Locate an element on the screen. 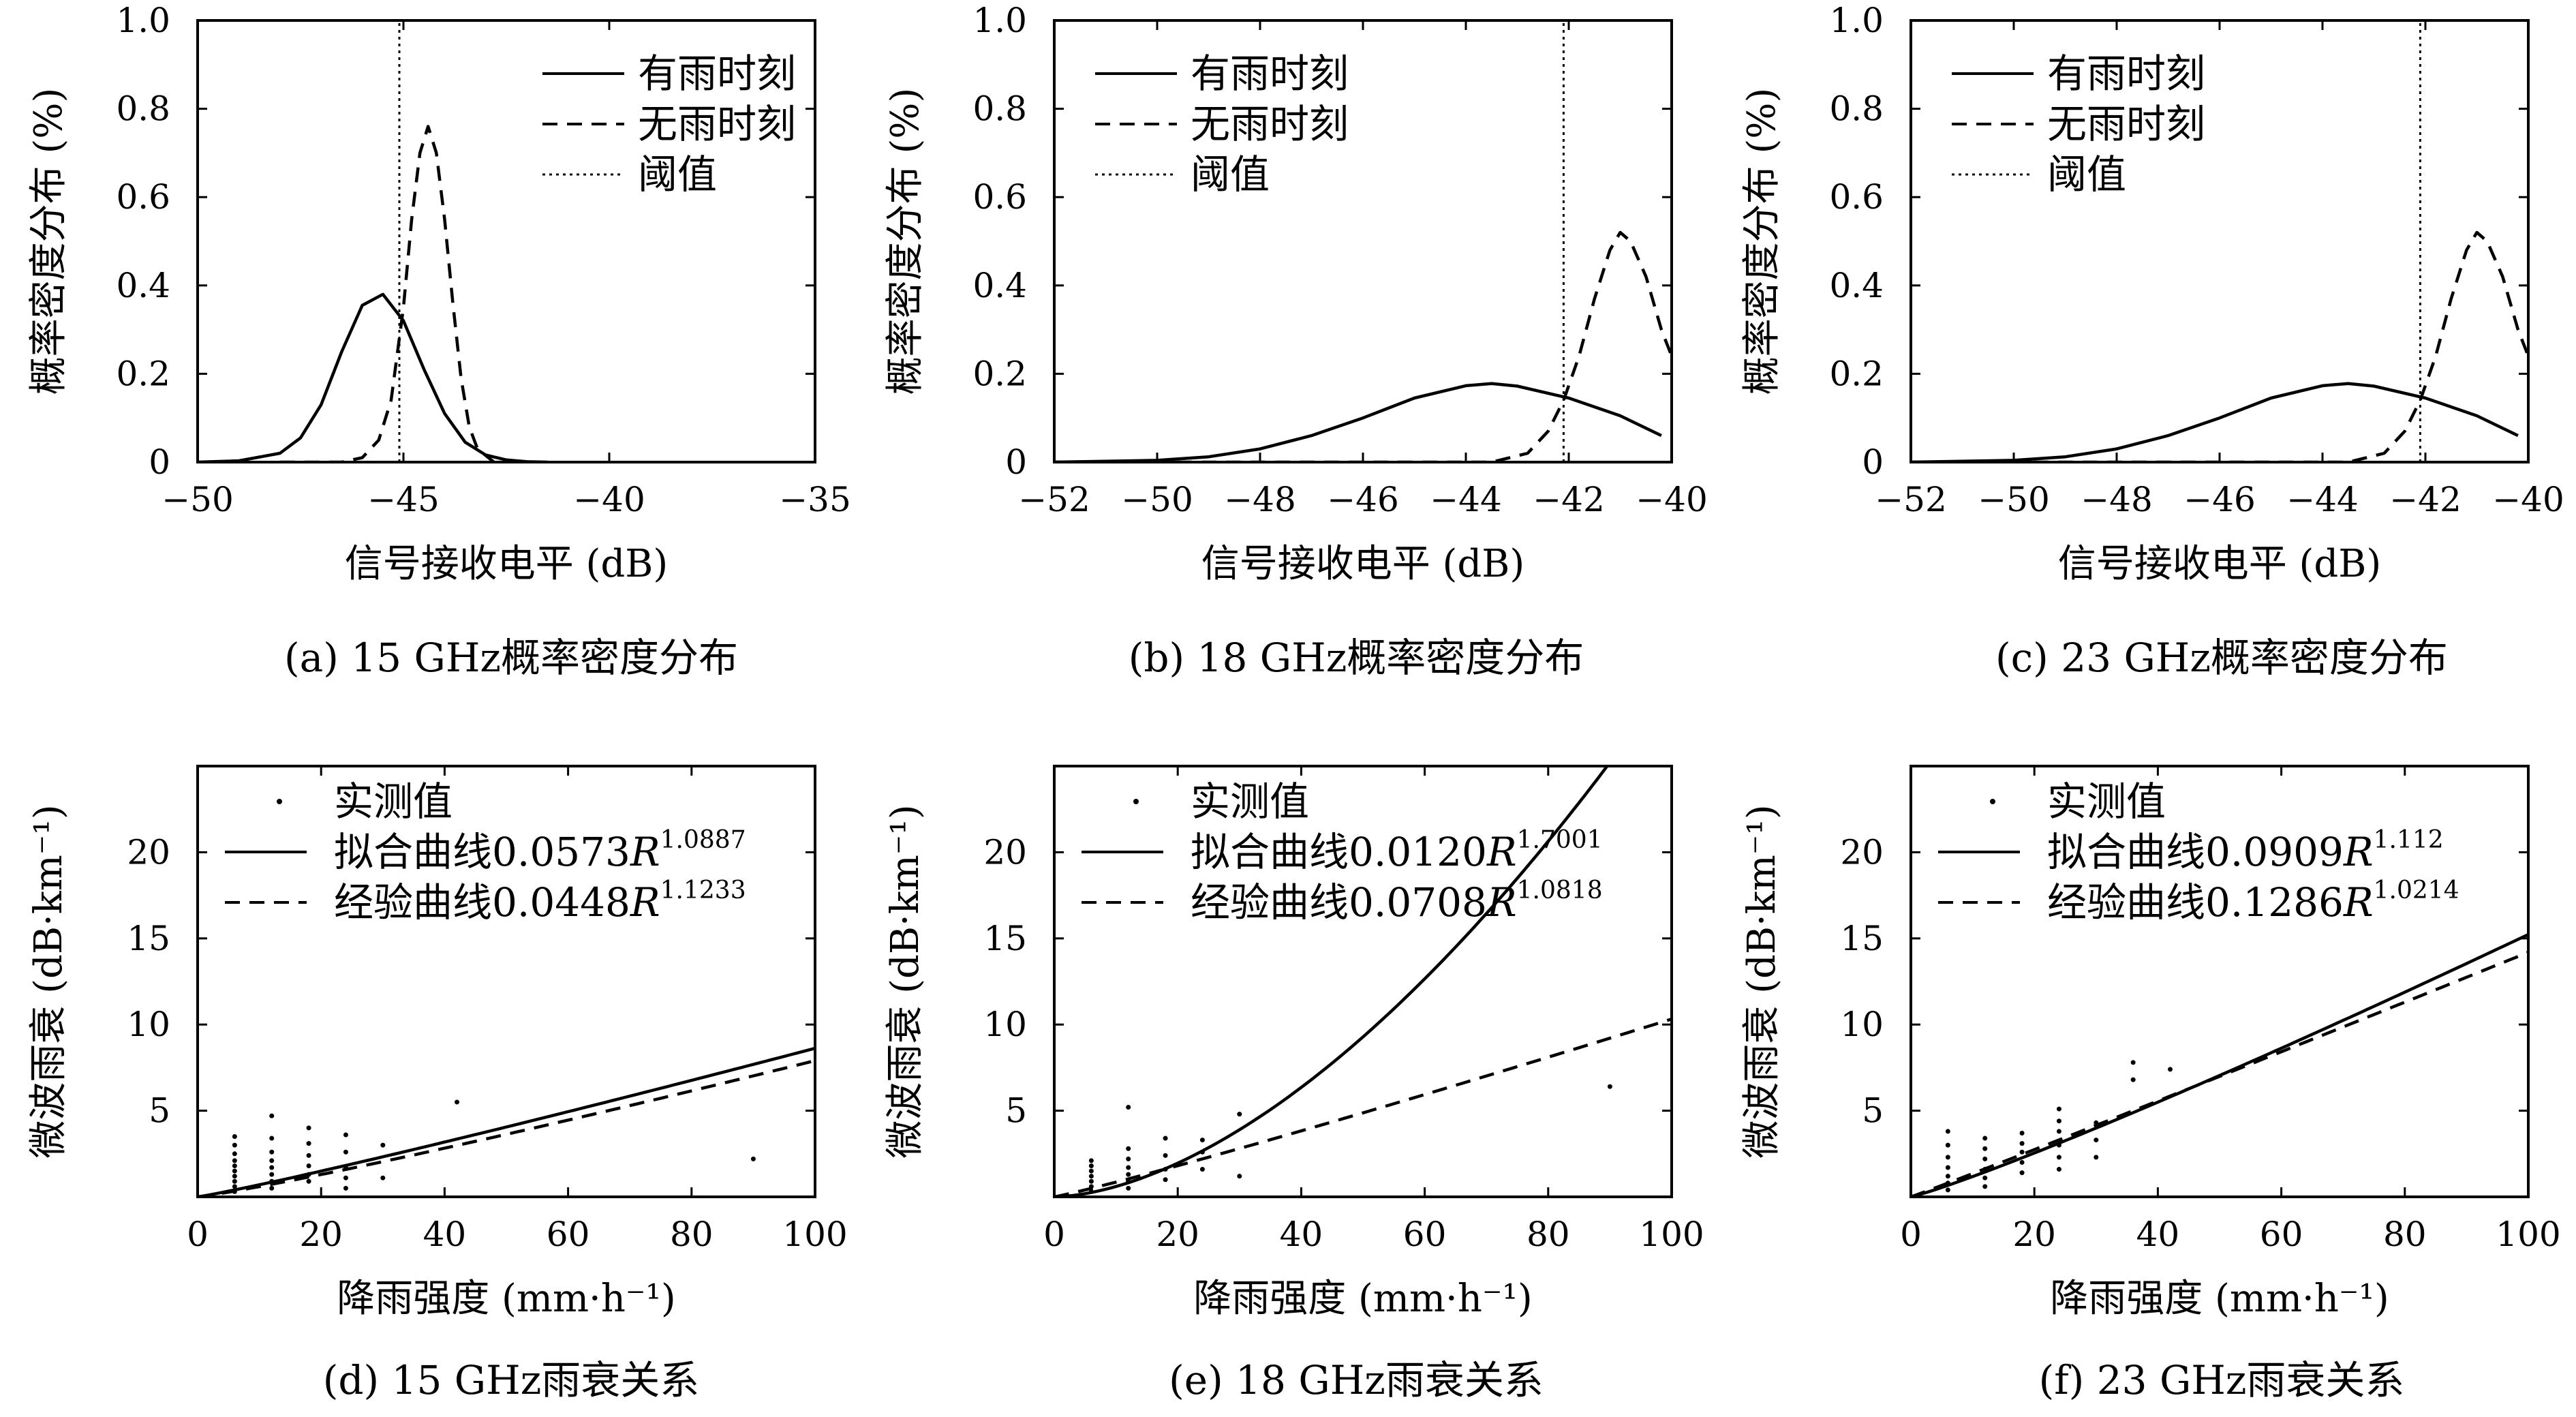 The image size is (2576, 1417). y-tick-label: 1.0 is located at coordinates (1857, 20).